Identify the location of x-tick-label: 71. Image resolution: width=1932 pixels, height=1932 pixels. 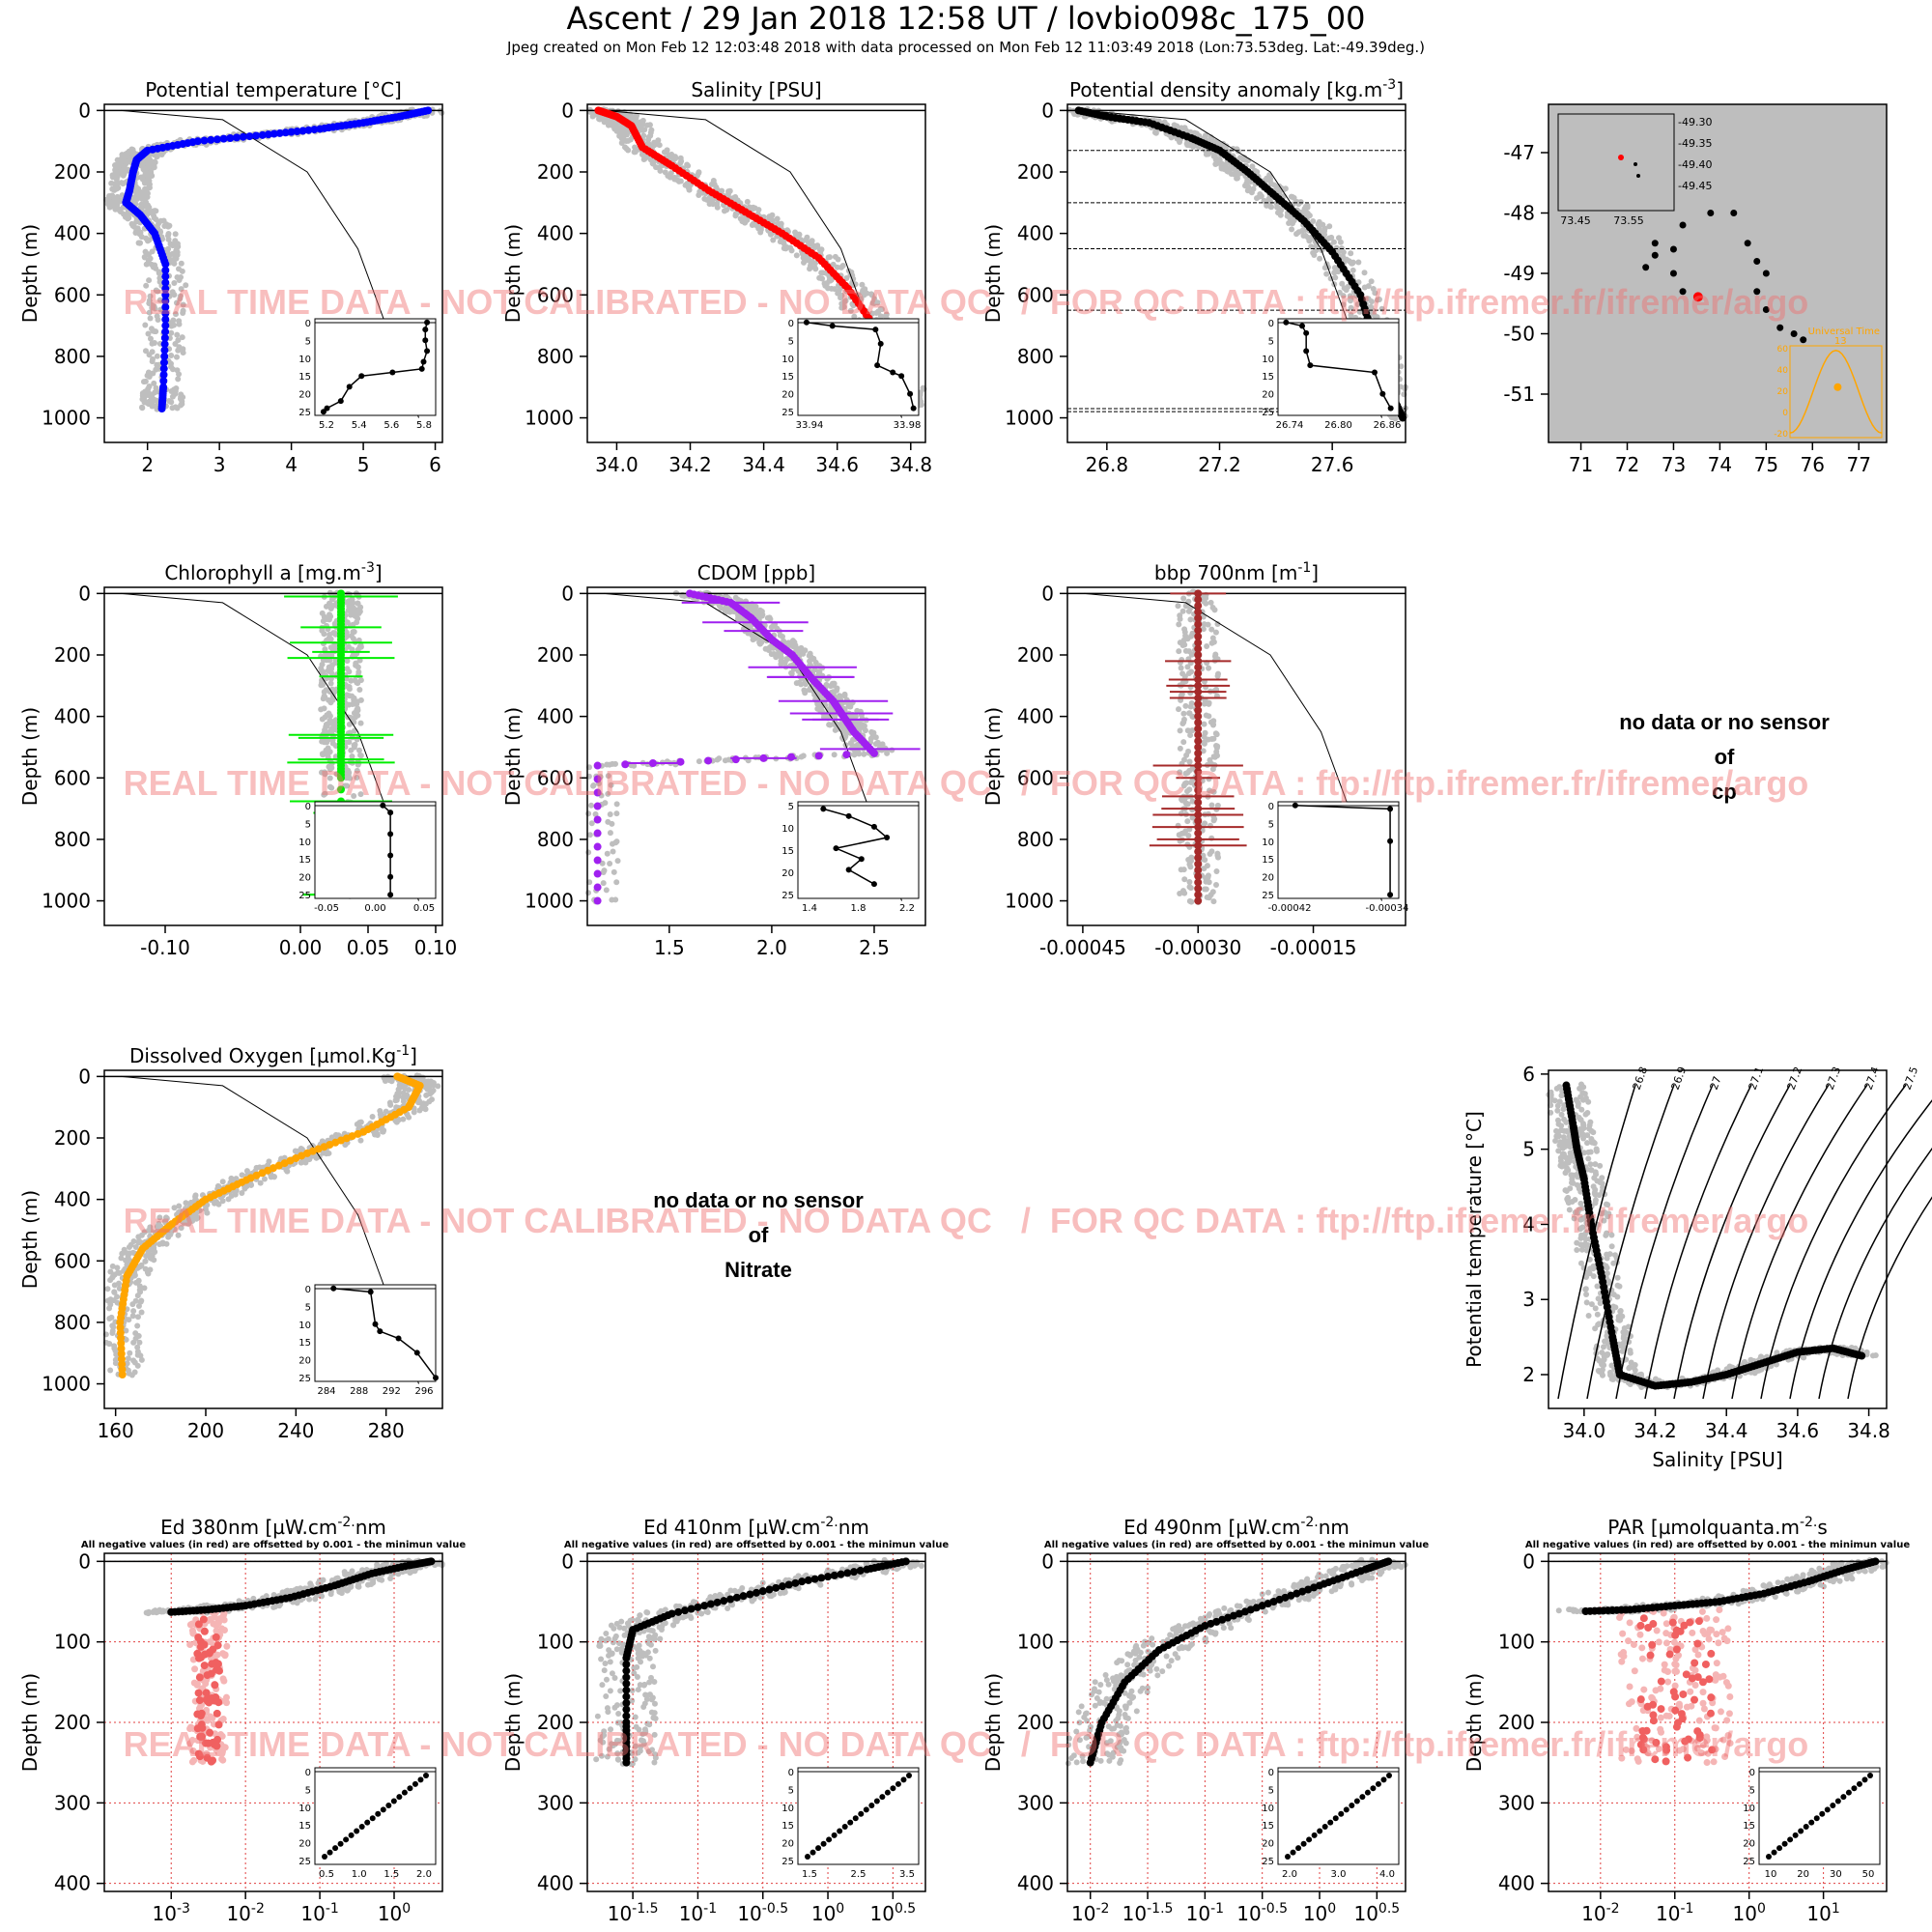
(1581, 464).